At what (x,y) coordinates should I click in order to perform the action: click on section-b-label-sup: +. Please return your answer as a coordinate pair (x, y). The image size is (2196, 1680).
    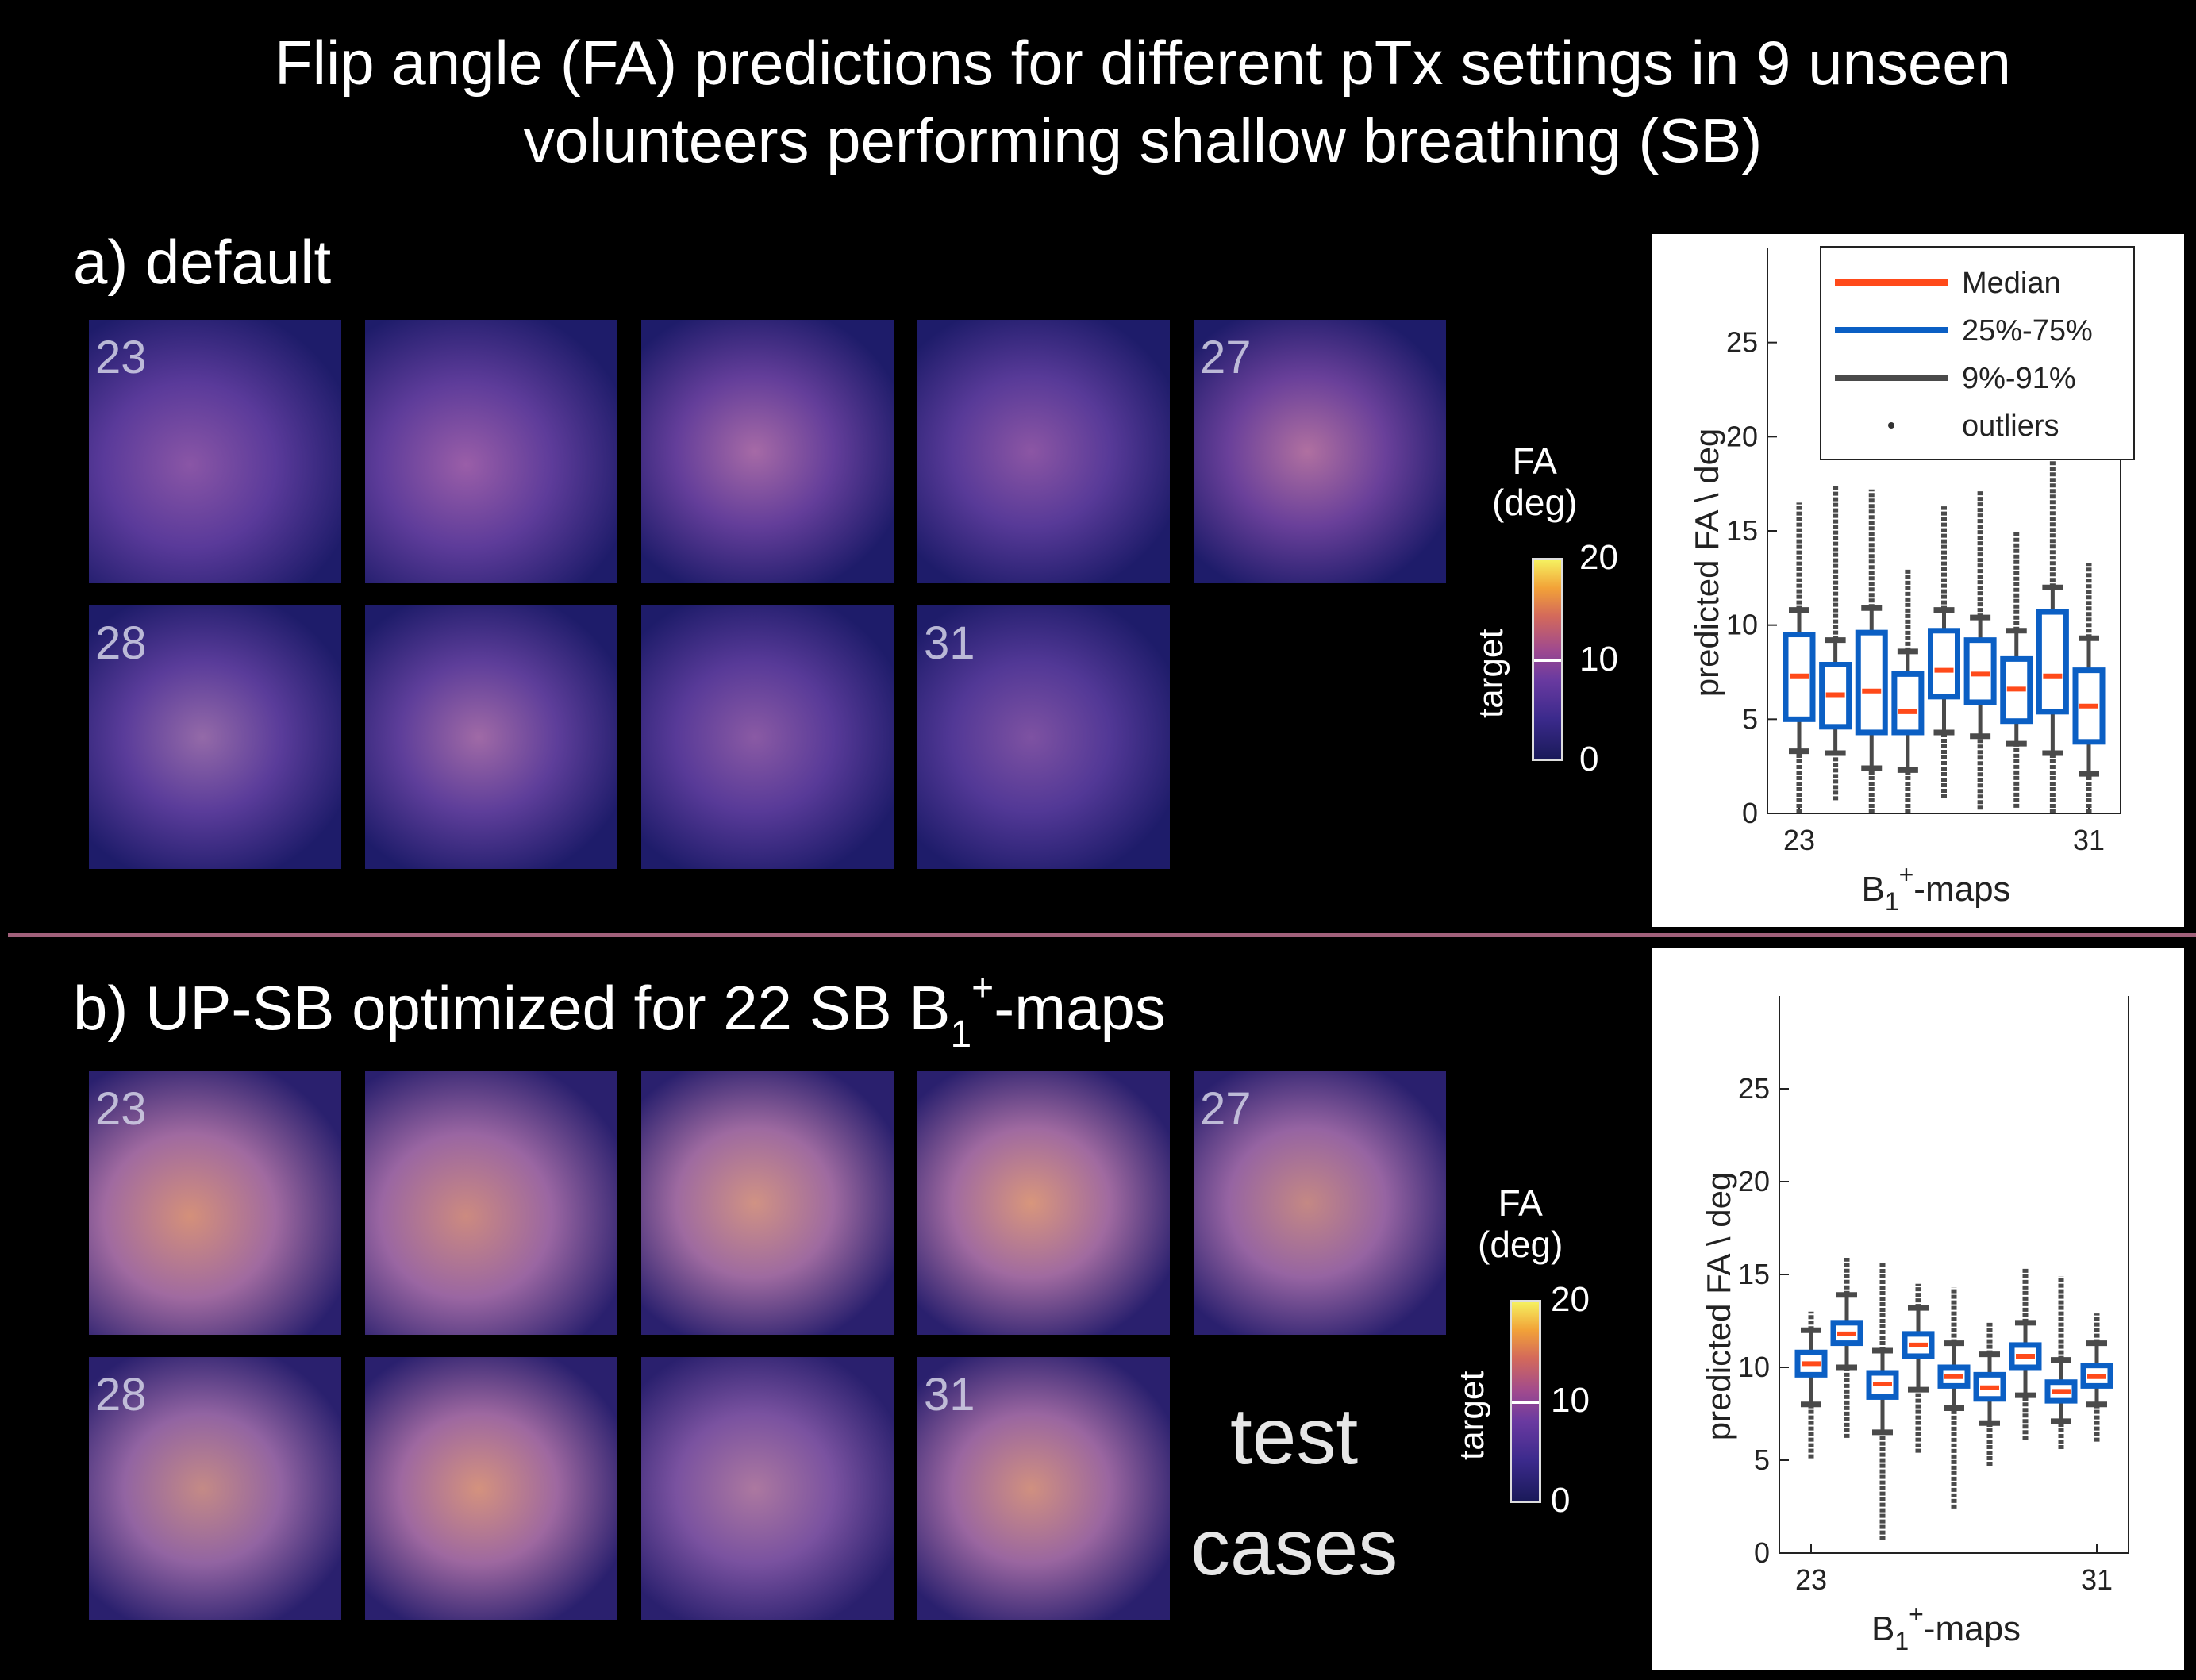
    Looking at the image, I should click on (982, 988).